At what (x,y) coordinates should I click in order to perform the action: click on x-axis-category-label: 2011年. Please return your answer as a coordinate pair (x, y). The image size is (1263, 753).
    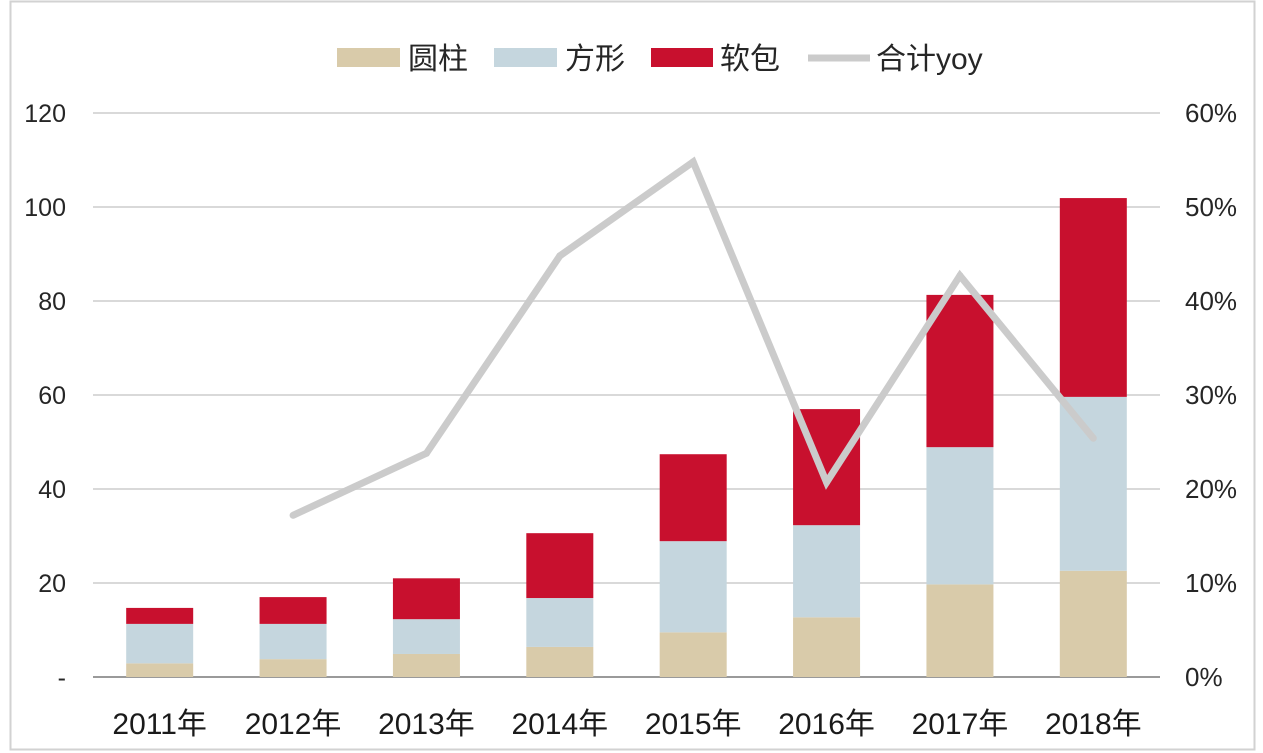
    Looking at the image, I should click on (159, 724).